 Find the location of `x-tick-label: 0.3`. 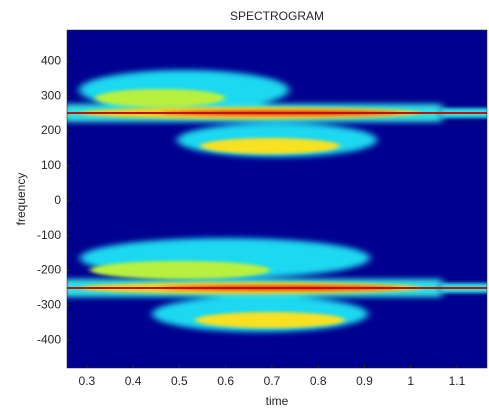

x-tick-label: 0.3 is located at coordinates (87, 381).